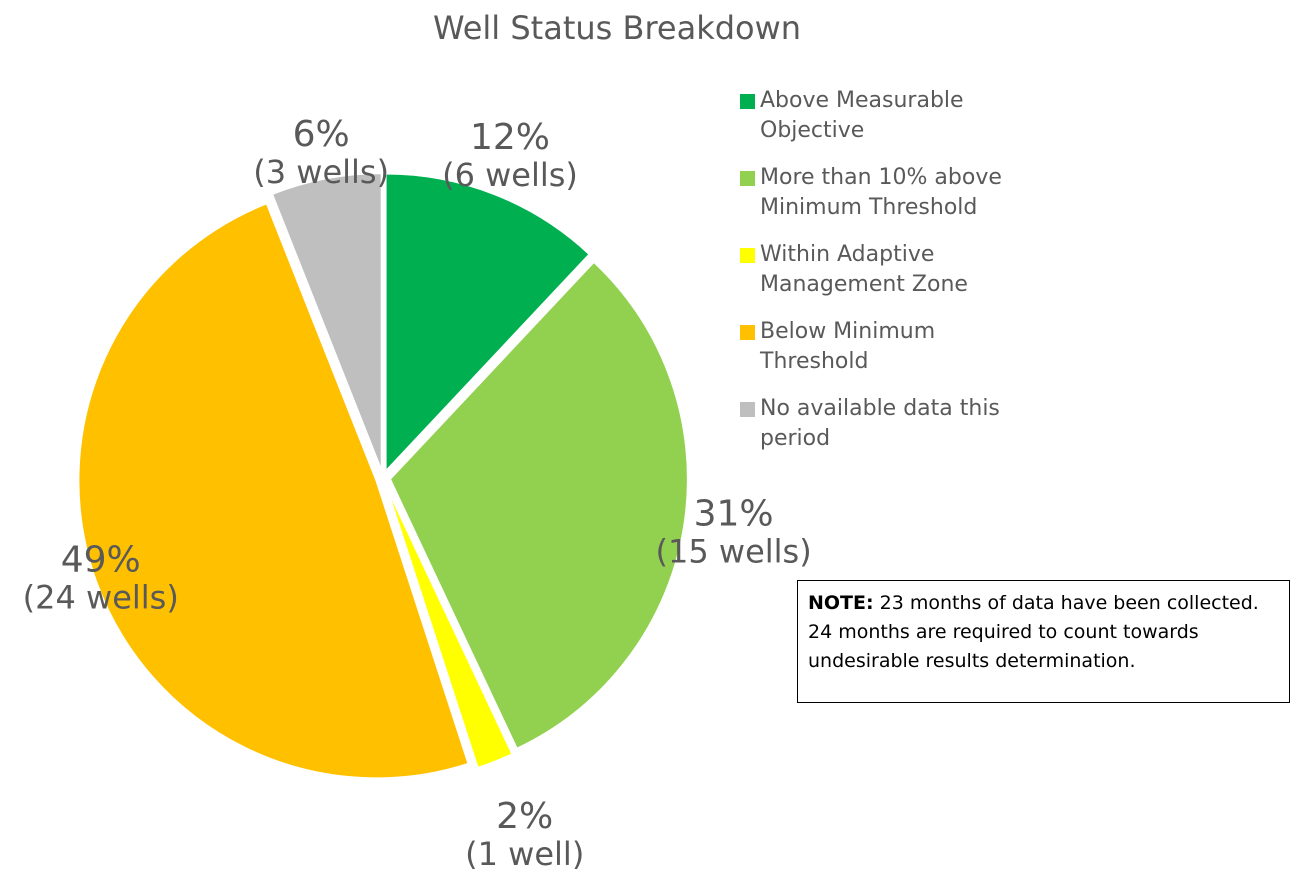 The height and width of the screenshot is (874, 1305). What do you see at coordinates (862, 115) in the screenshot?
I see `legend-label: Above Measurable Objective` at bounding box center [862, 115].